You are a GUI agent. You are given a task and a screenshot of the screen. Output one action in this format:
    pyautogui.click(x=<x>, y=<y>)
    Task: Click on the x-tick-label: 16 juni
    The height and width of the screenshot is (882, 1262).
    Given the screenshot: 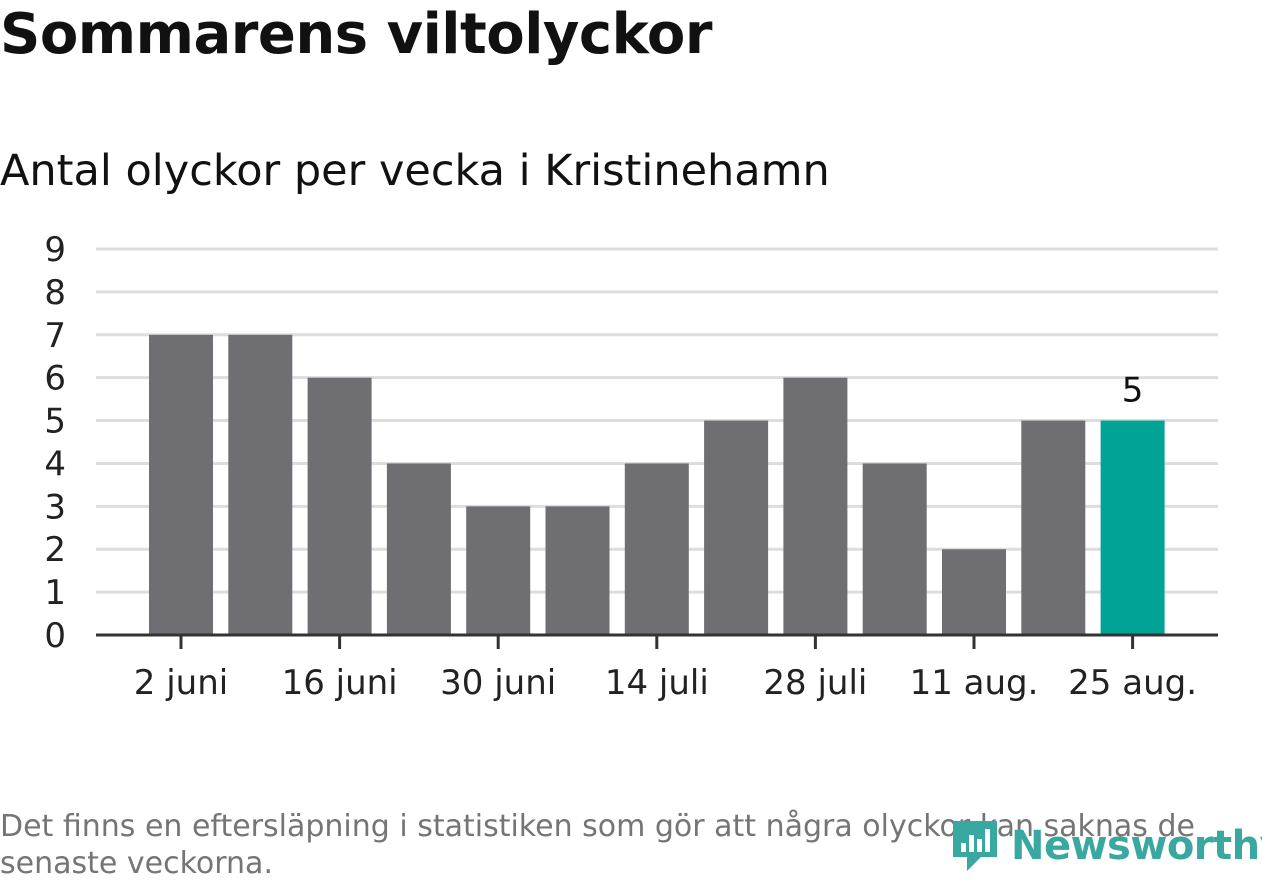 What is the action you would take?
    pyautogui.click(x=340, y=683)
    